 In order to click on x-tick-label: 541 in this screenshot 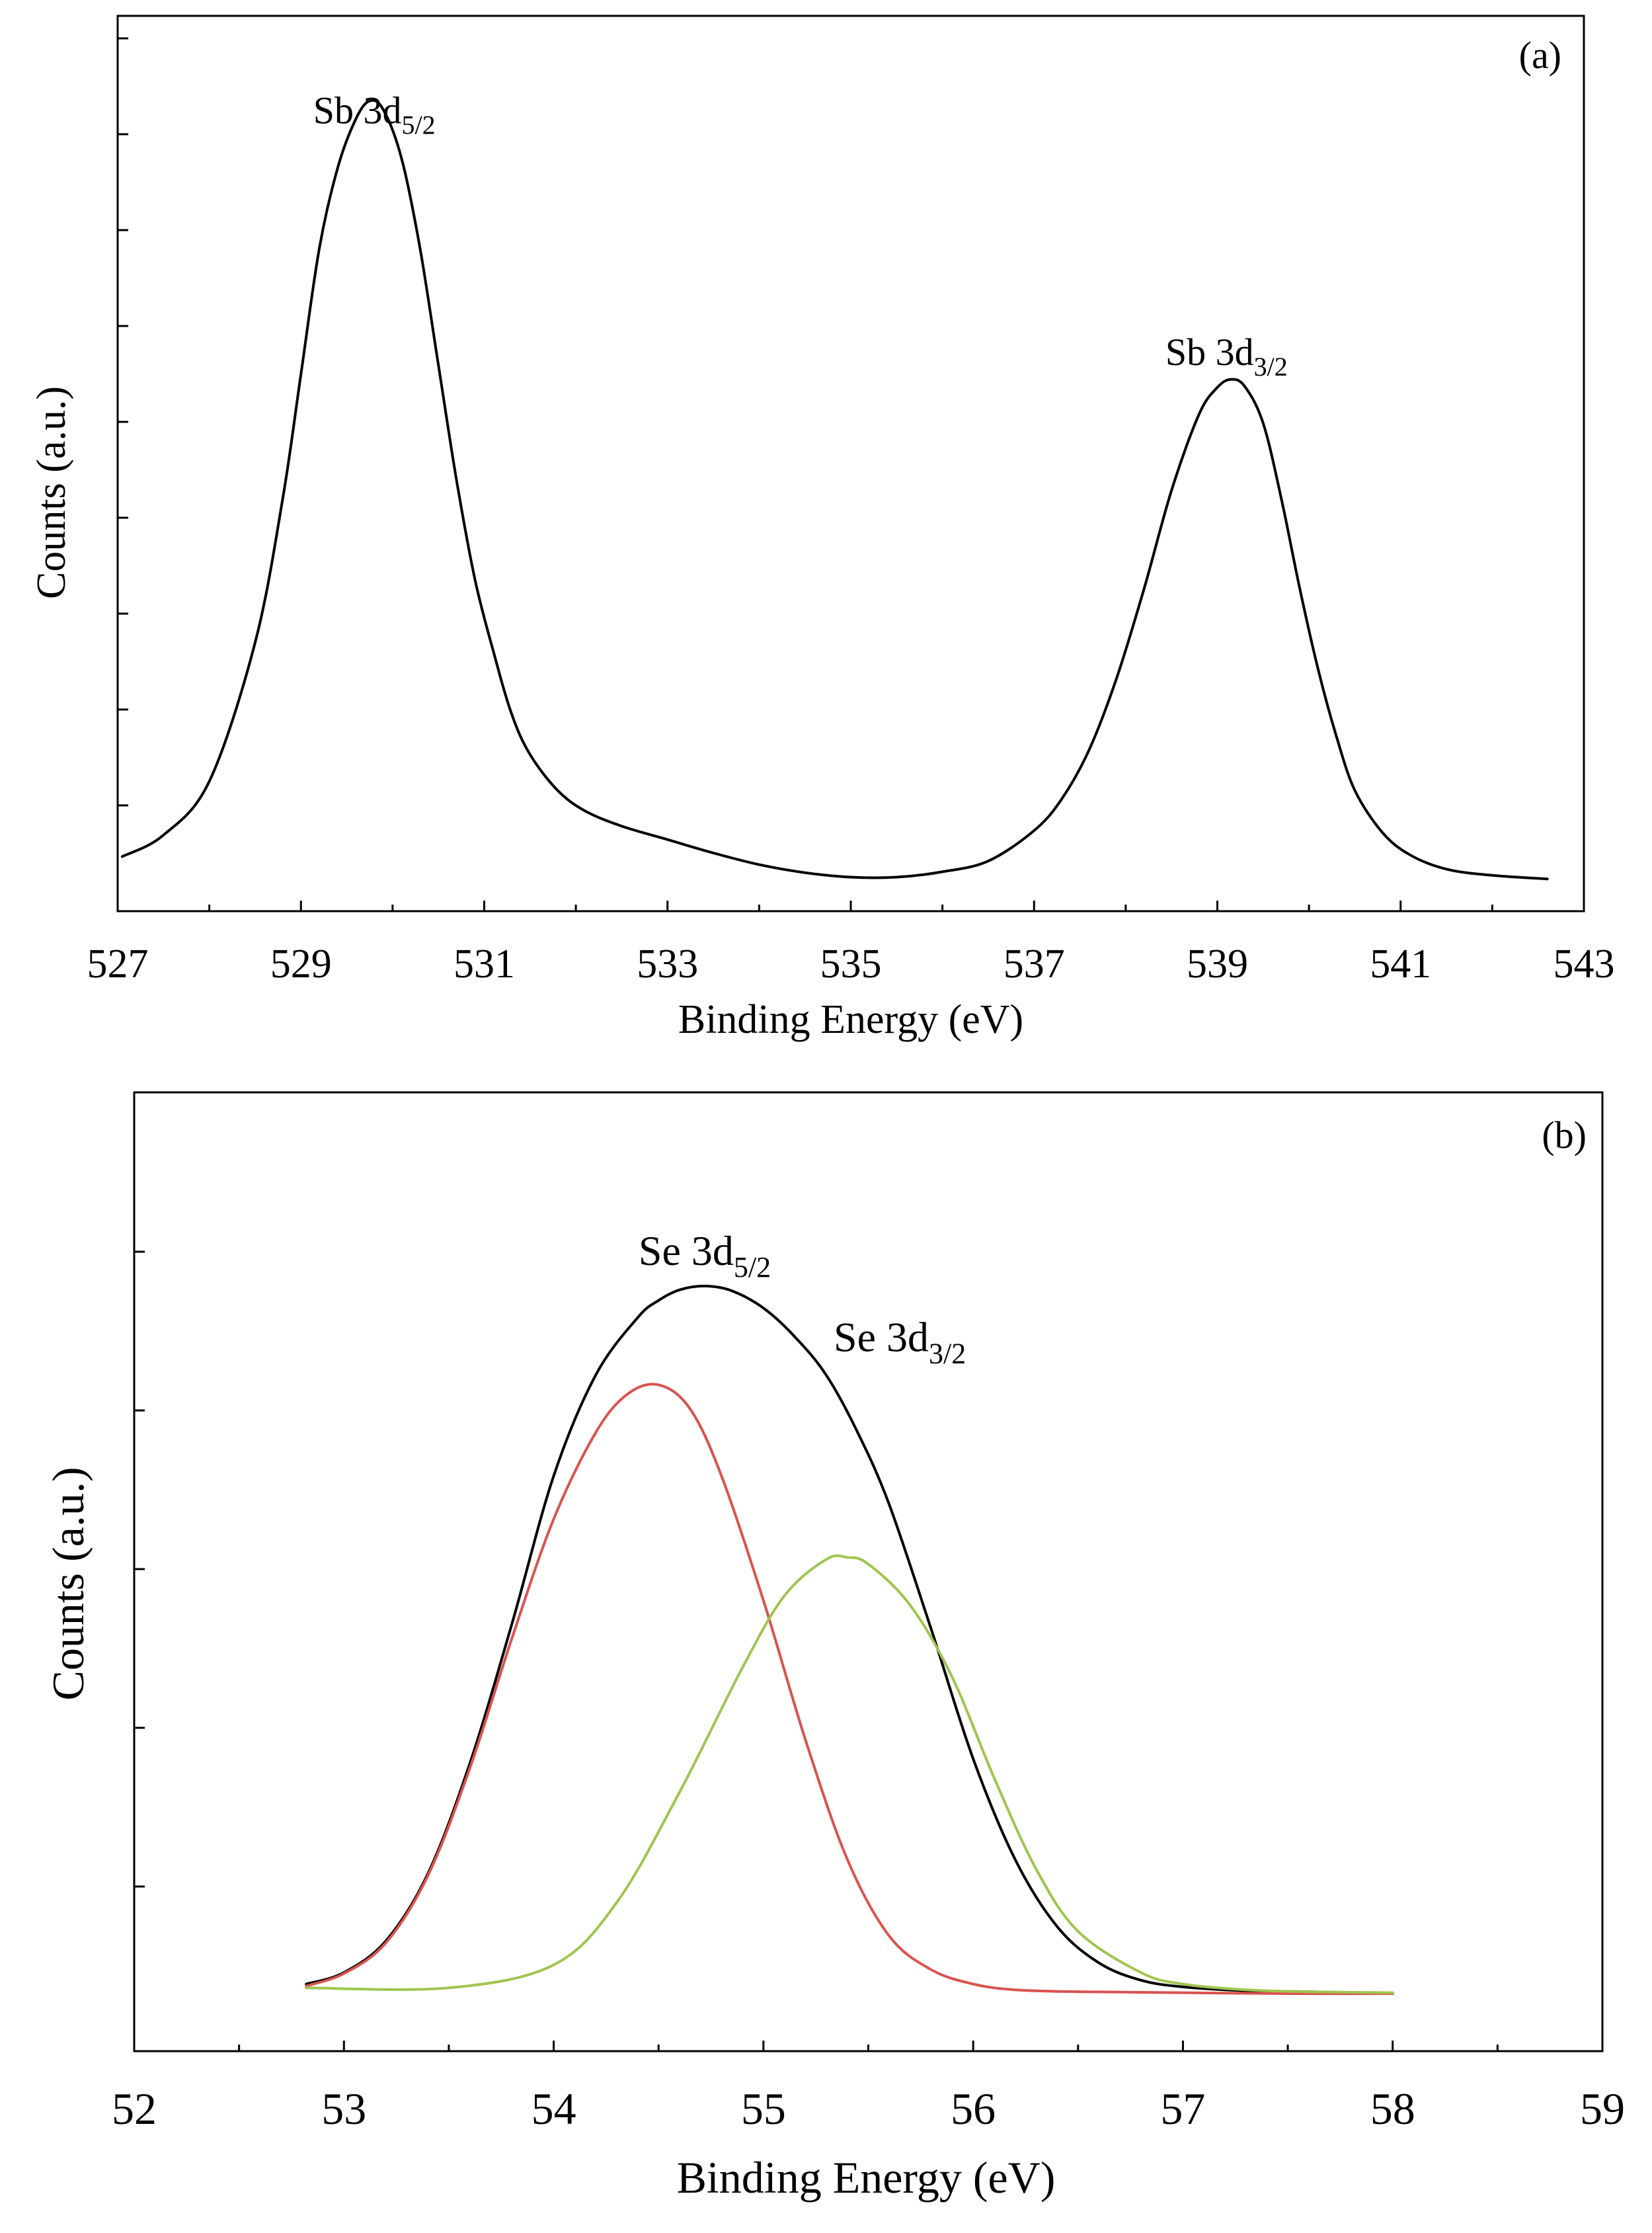, I will do `click(1400, 964)`.